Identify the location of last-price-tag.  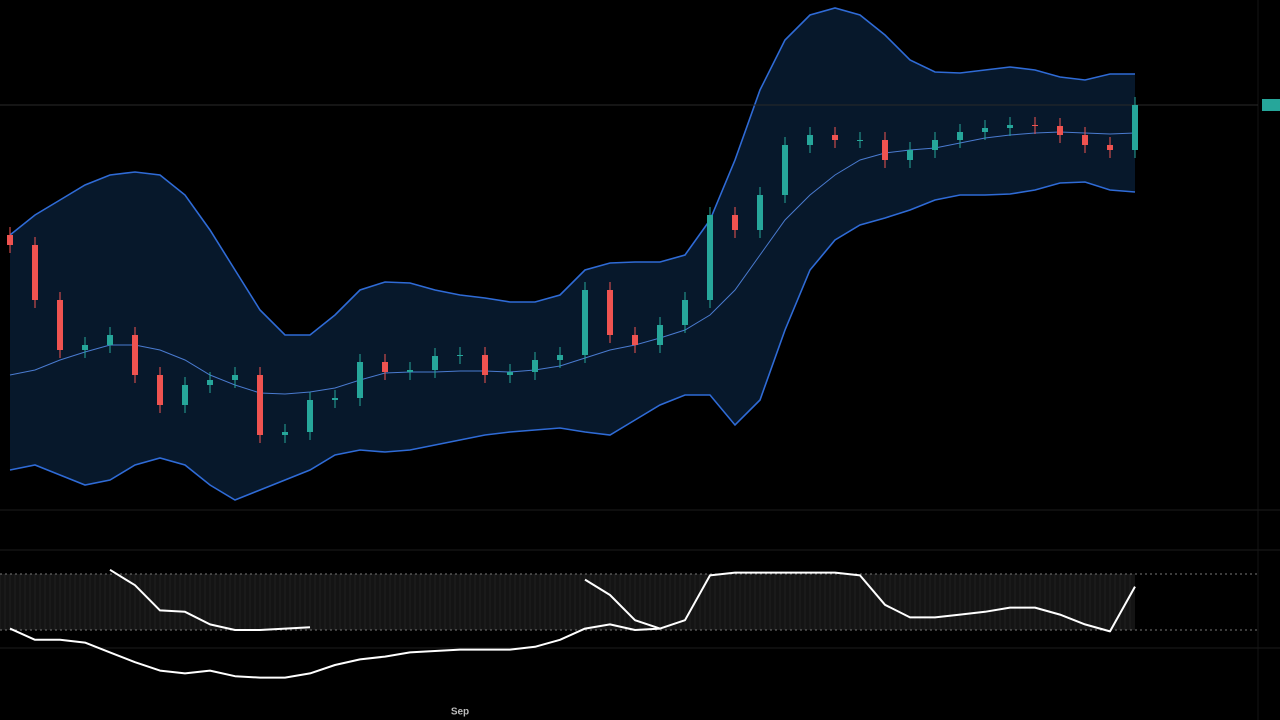
(1271, 105).